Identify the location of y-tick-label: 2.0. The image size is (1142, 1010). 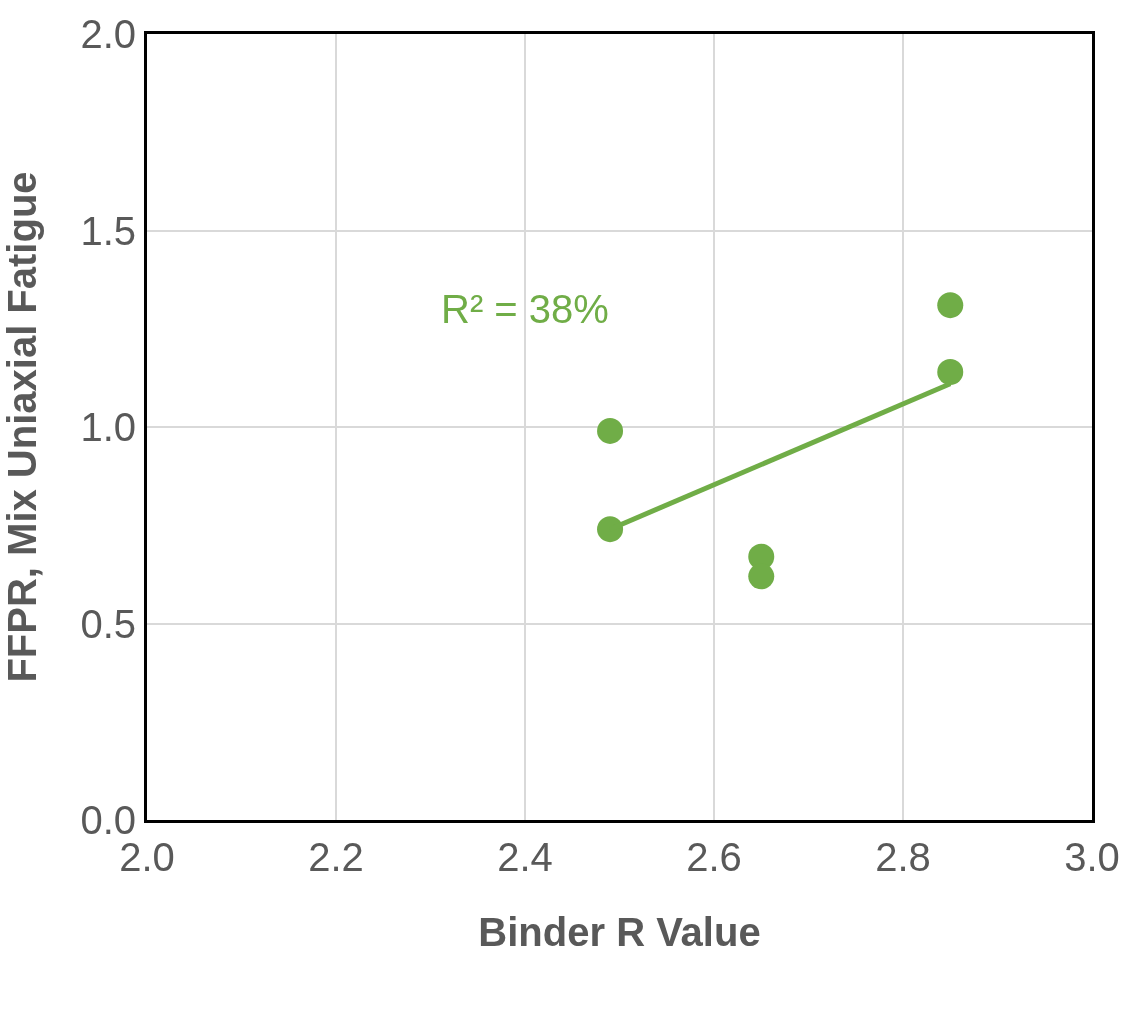
(108, 34).